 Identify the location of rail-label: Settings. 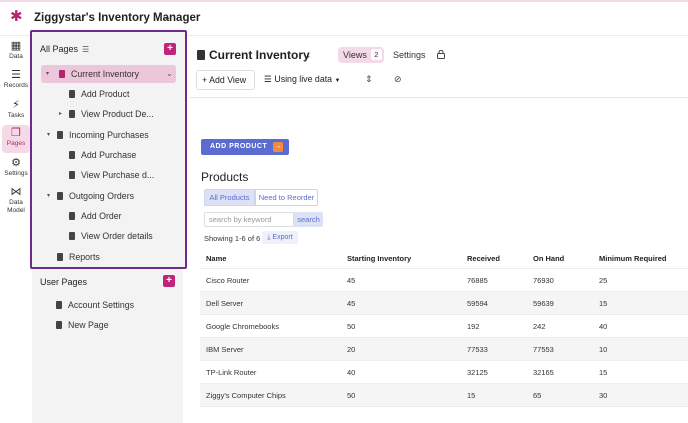
(16, 173).